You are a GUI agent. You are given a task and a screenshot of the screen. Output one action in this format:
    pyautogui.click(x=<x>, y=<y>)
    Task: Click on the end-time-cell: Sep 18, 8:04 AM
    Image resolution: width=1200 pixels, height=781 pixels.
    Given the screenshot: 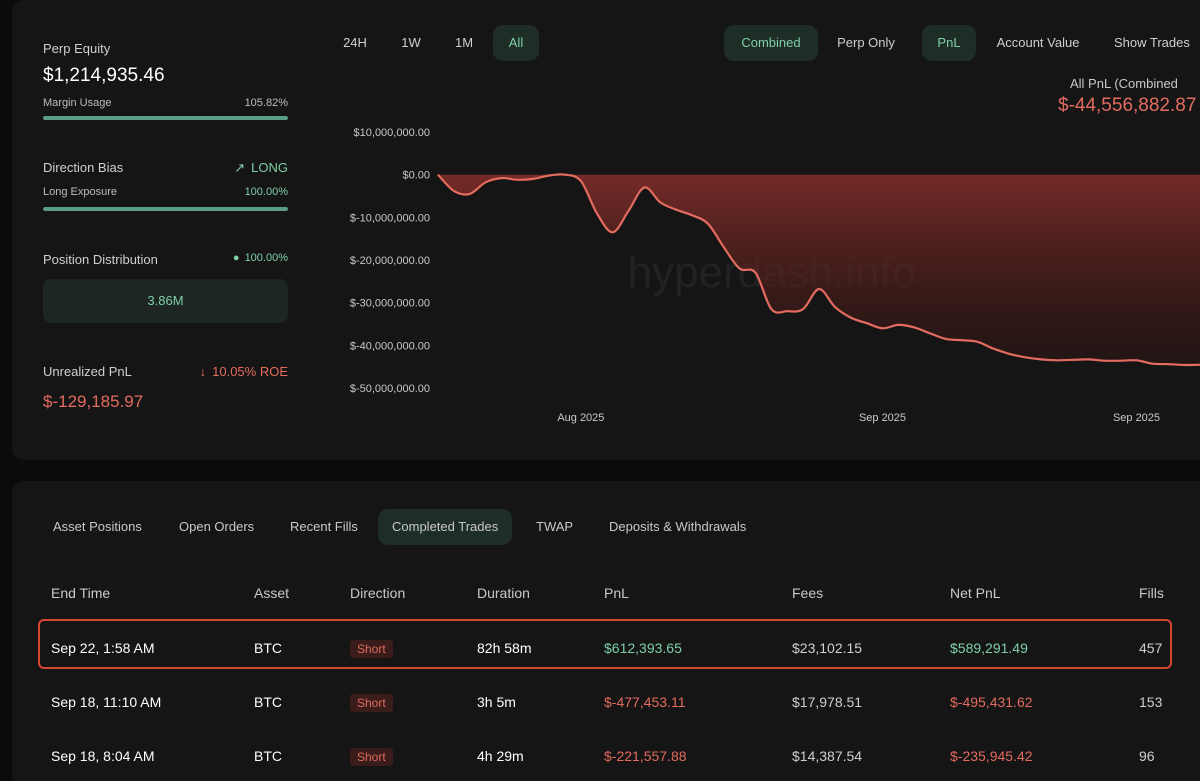 What is the action you would take?
    pyautogui.click(x=103, y=756)
    